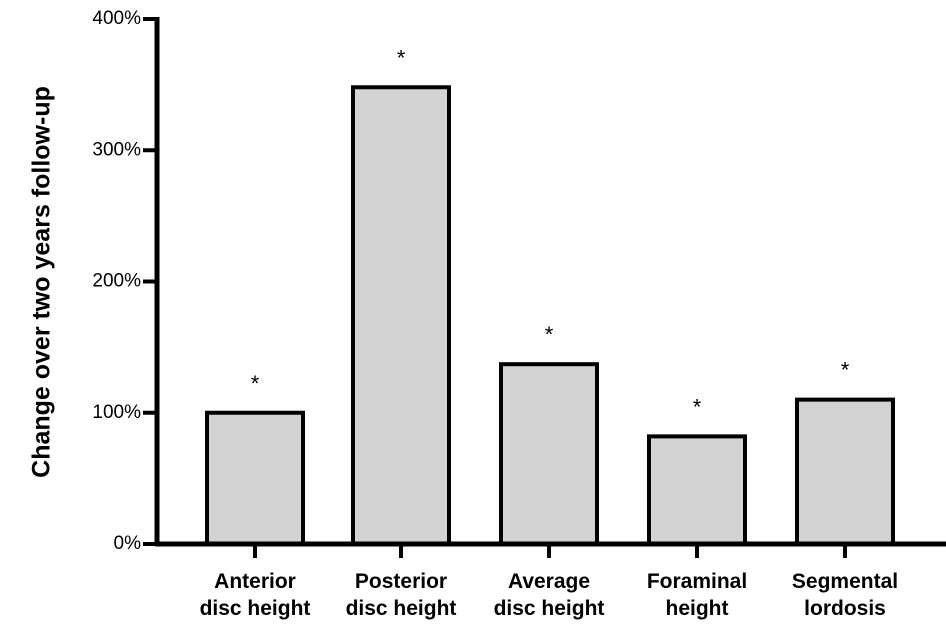 This screenshot has height=627, width=946. Describe the element at coordinates (697, 595) in the screenshot. I see `x-tick-label: Foraminal height` at that location.